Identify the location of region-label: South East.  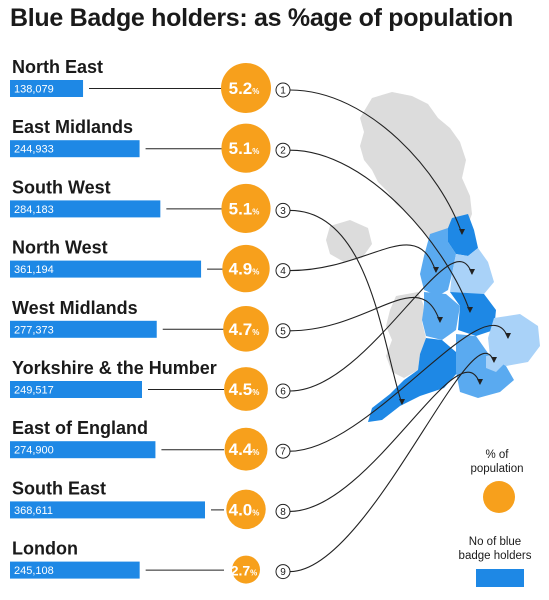
(59, 488).